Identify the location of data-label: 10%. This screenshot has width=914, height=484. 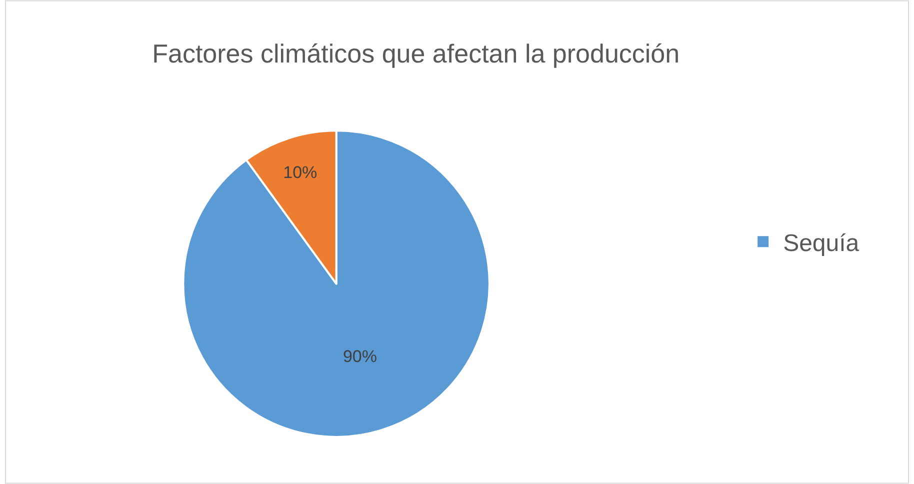
(300, 172).